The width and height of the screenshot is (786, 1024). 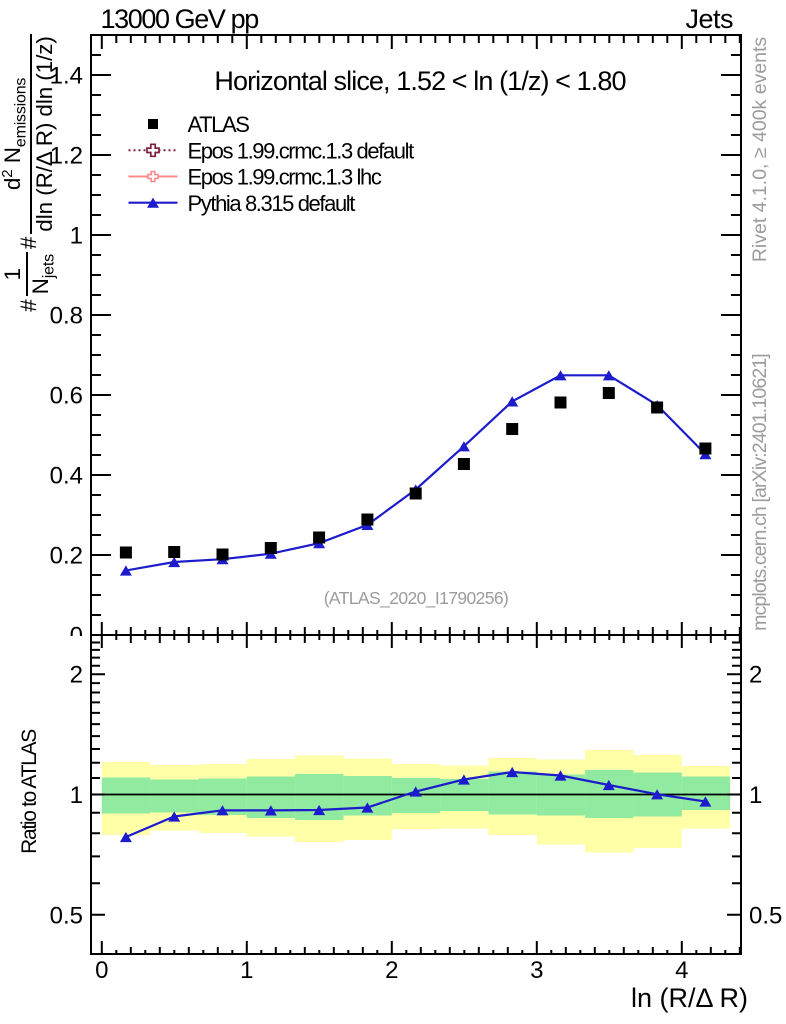 What do you see at coordinates (66, 156) in the screenshot?
I see `svg-text: 1.2` at bounding box center [66, 156].